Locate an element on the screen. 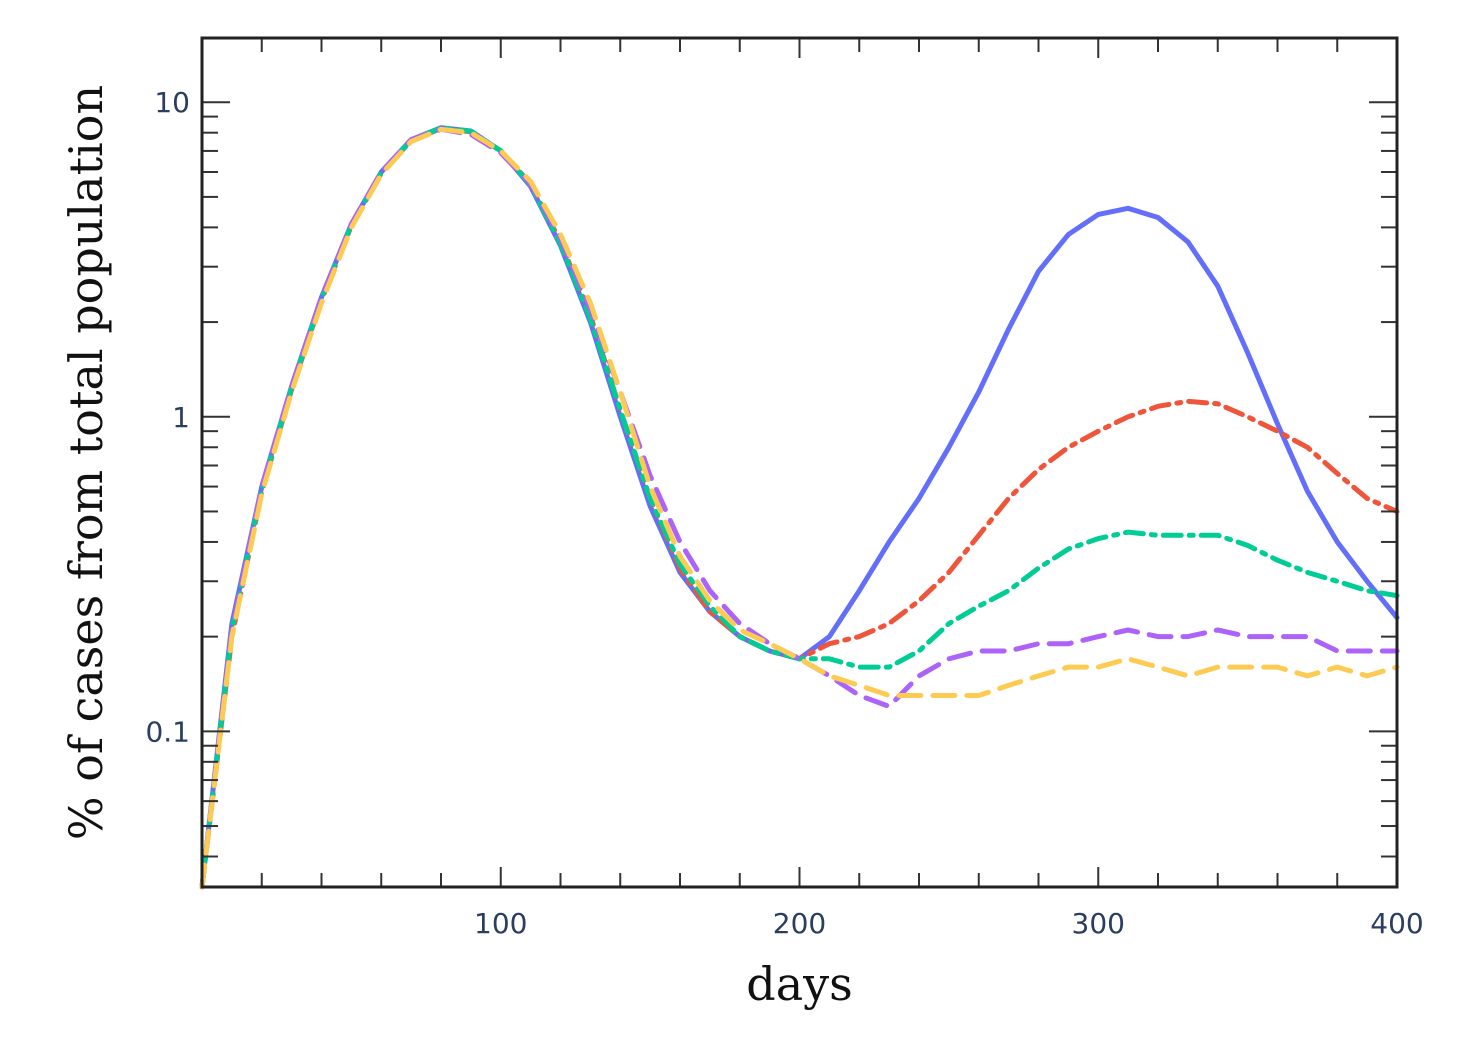 The image size is (1478, 1038). x-tick-label: 300 is located at coordinates (1098, 923).